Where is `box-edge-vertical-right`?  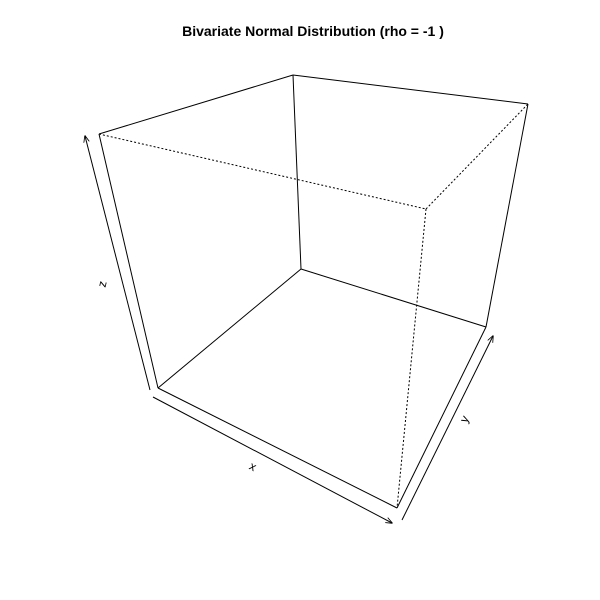
box-edge-vertical-right is located at coordinates (507, 215).